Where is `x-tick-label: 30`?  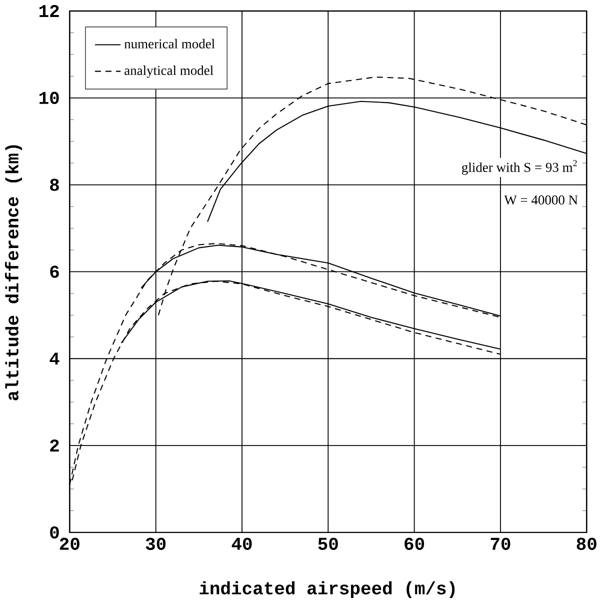
x-tick-label: 30 is located at coordinates (156, 544).